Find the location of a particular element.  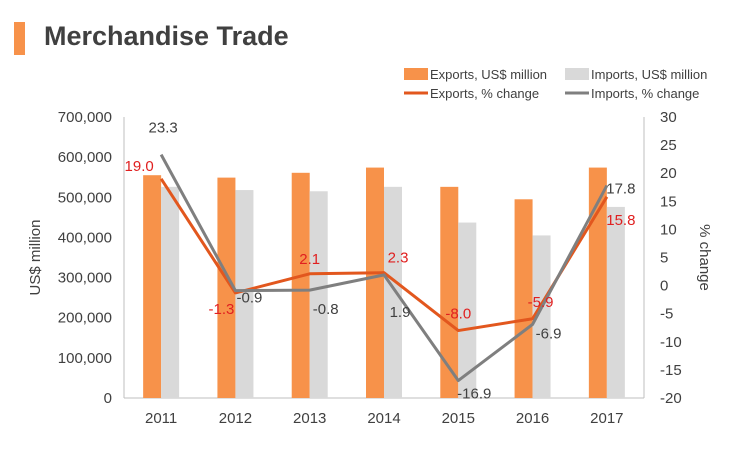

y-axis-title: US$ million is located at coordinates (35, 258).